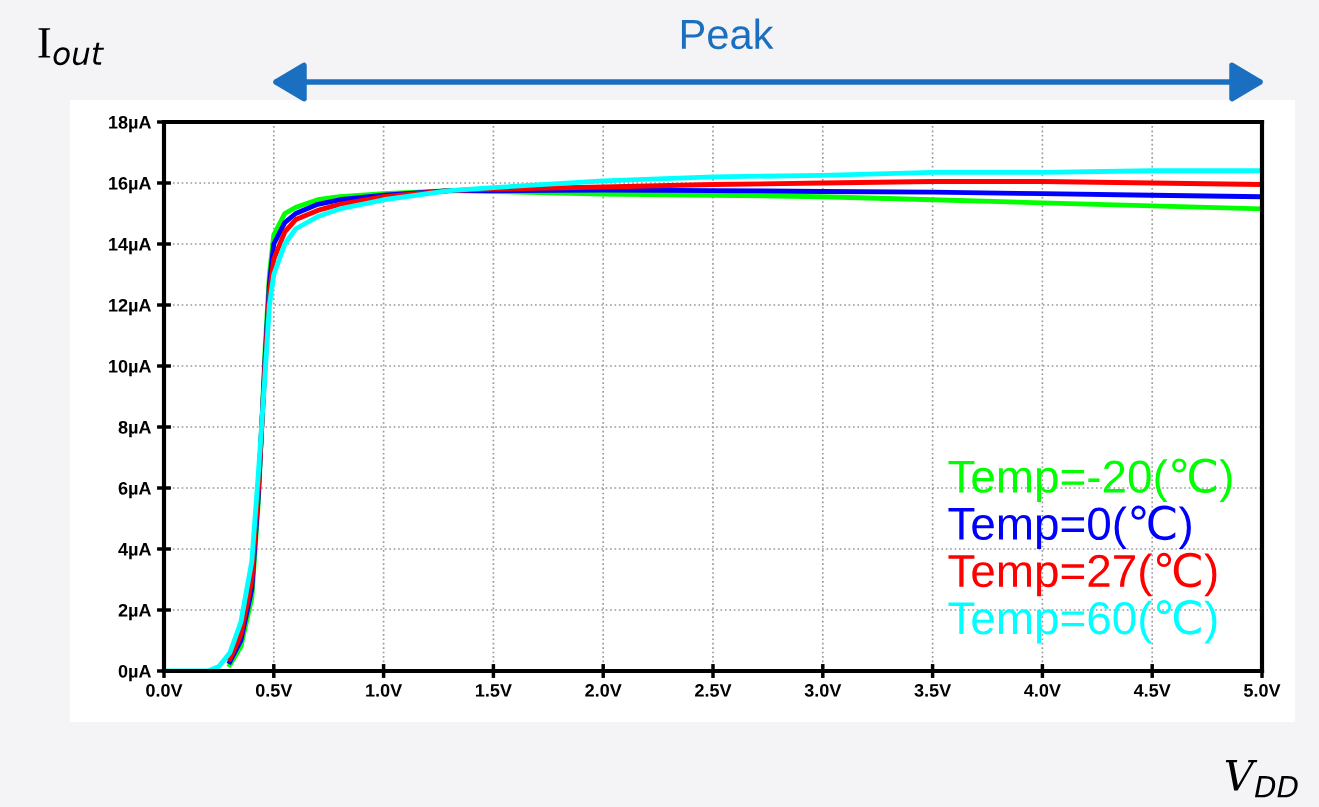 The width and height of the screenshot is (1319, 807). Describe the element at coordinates (1090, 480) in the screenshot. I see `text: Temp=-20(℃)` at that location.